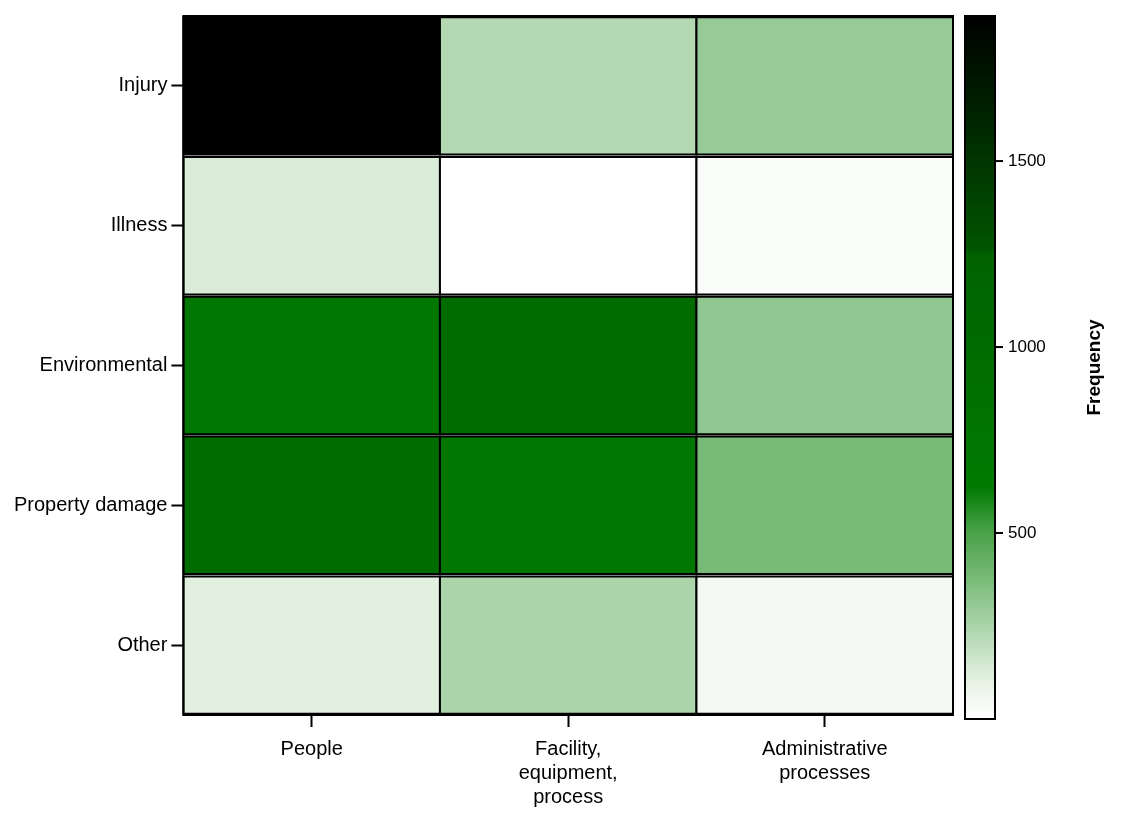 This screenshot has width=1128, height=839. Describe the element at coordinates (1022, 532) in the screenshot. I see `color-bar-label: 500` at that location.